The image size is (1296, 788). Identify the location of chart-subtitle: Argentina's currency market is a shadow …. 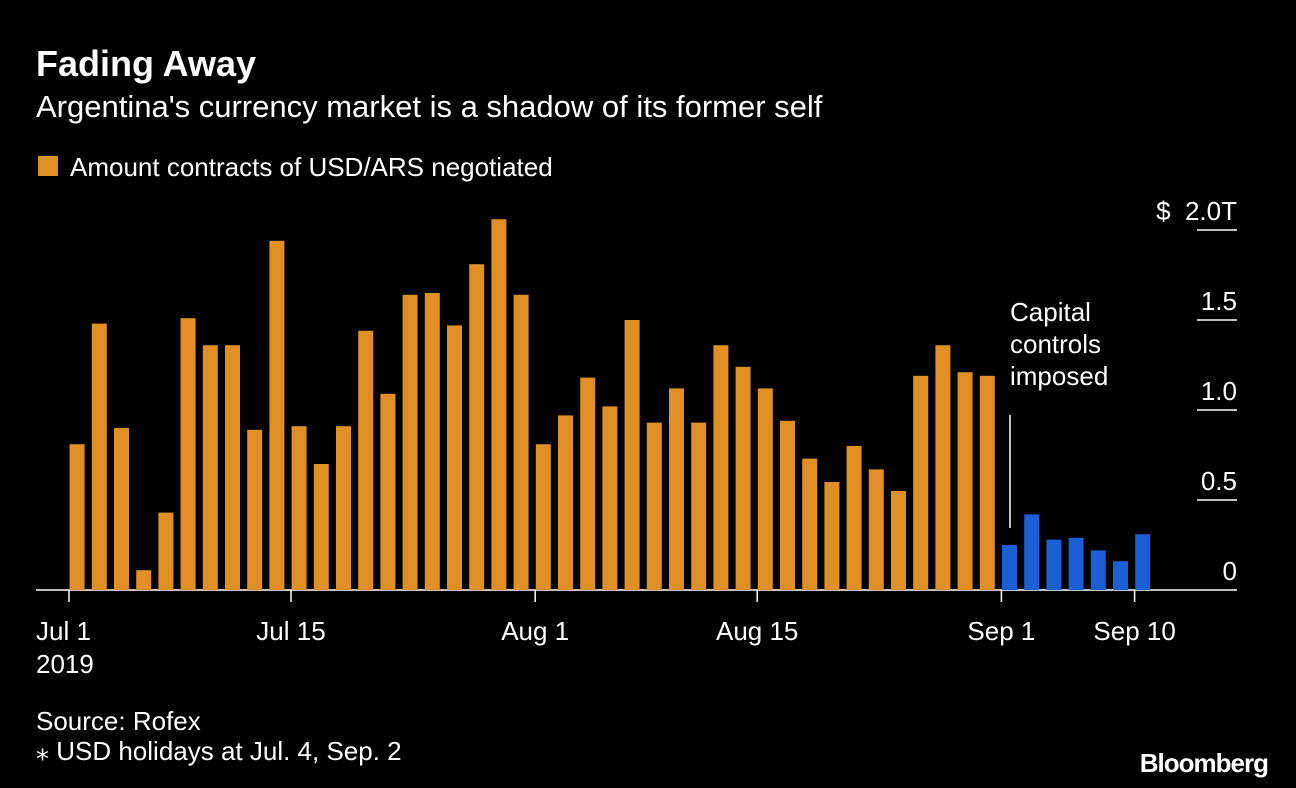
(429, 106).